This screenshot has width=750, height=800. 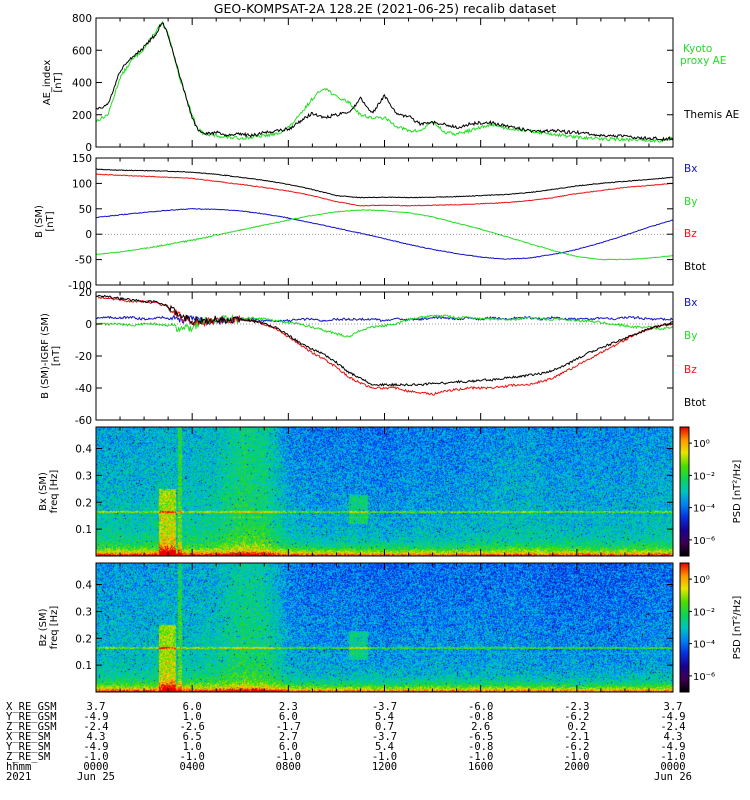 What do you see at coordinates (85, 293) in the screenshot?
I see `y-tick-label: 20` at bounding box center [85, 293].